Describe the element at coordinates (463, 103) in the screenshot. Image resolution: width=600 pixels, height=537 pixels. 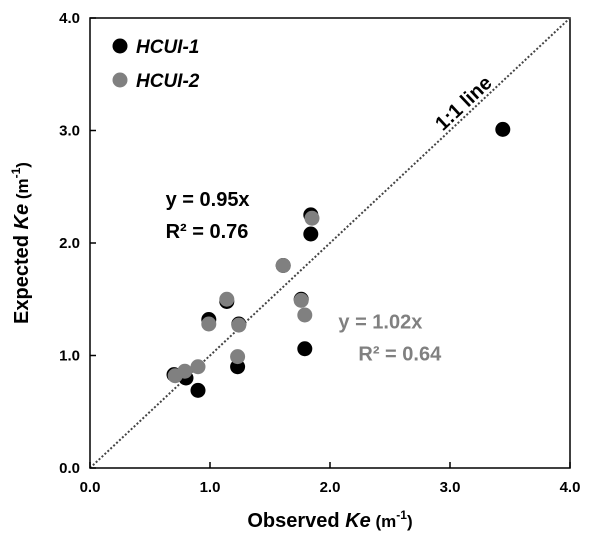
I see `one-to-one-label: 1:1 line` at that location.